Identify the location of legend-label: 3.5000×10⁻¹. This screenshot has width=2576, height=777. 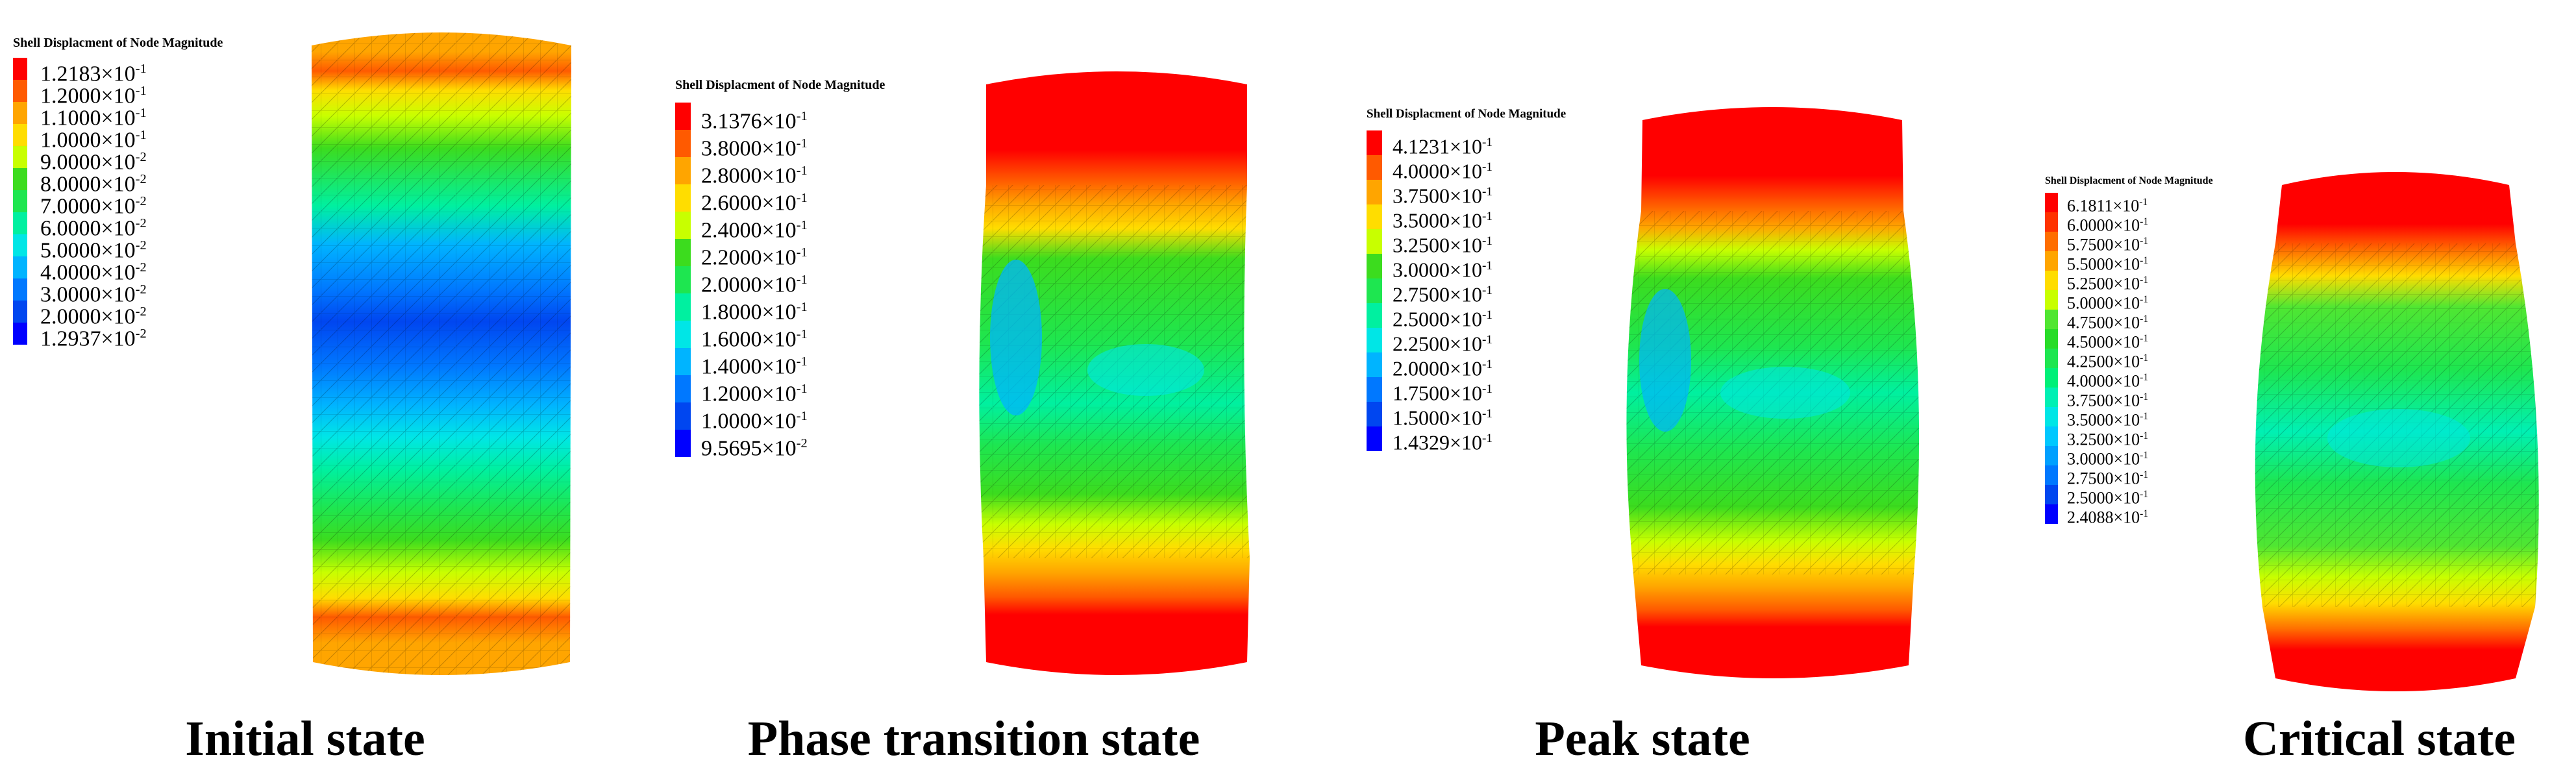
(2108, 420).